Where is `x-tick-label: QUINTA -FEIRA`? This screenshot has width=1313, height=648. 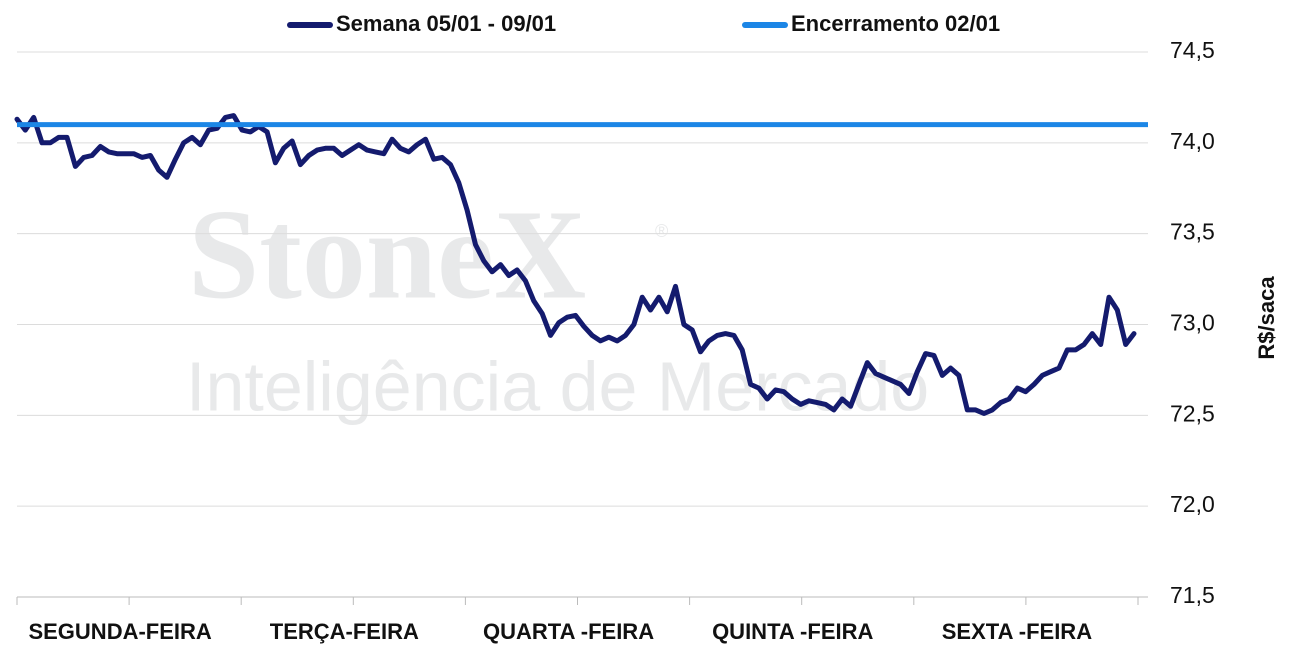 x-tick-label: QUINTA -FEIRA is located at coordinates (792, 631).